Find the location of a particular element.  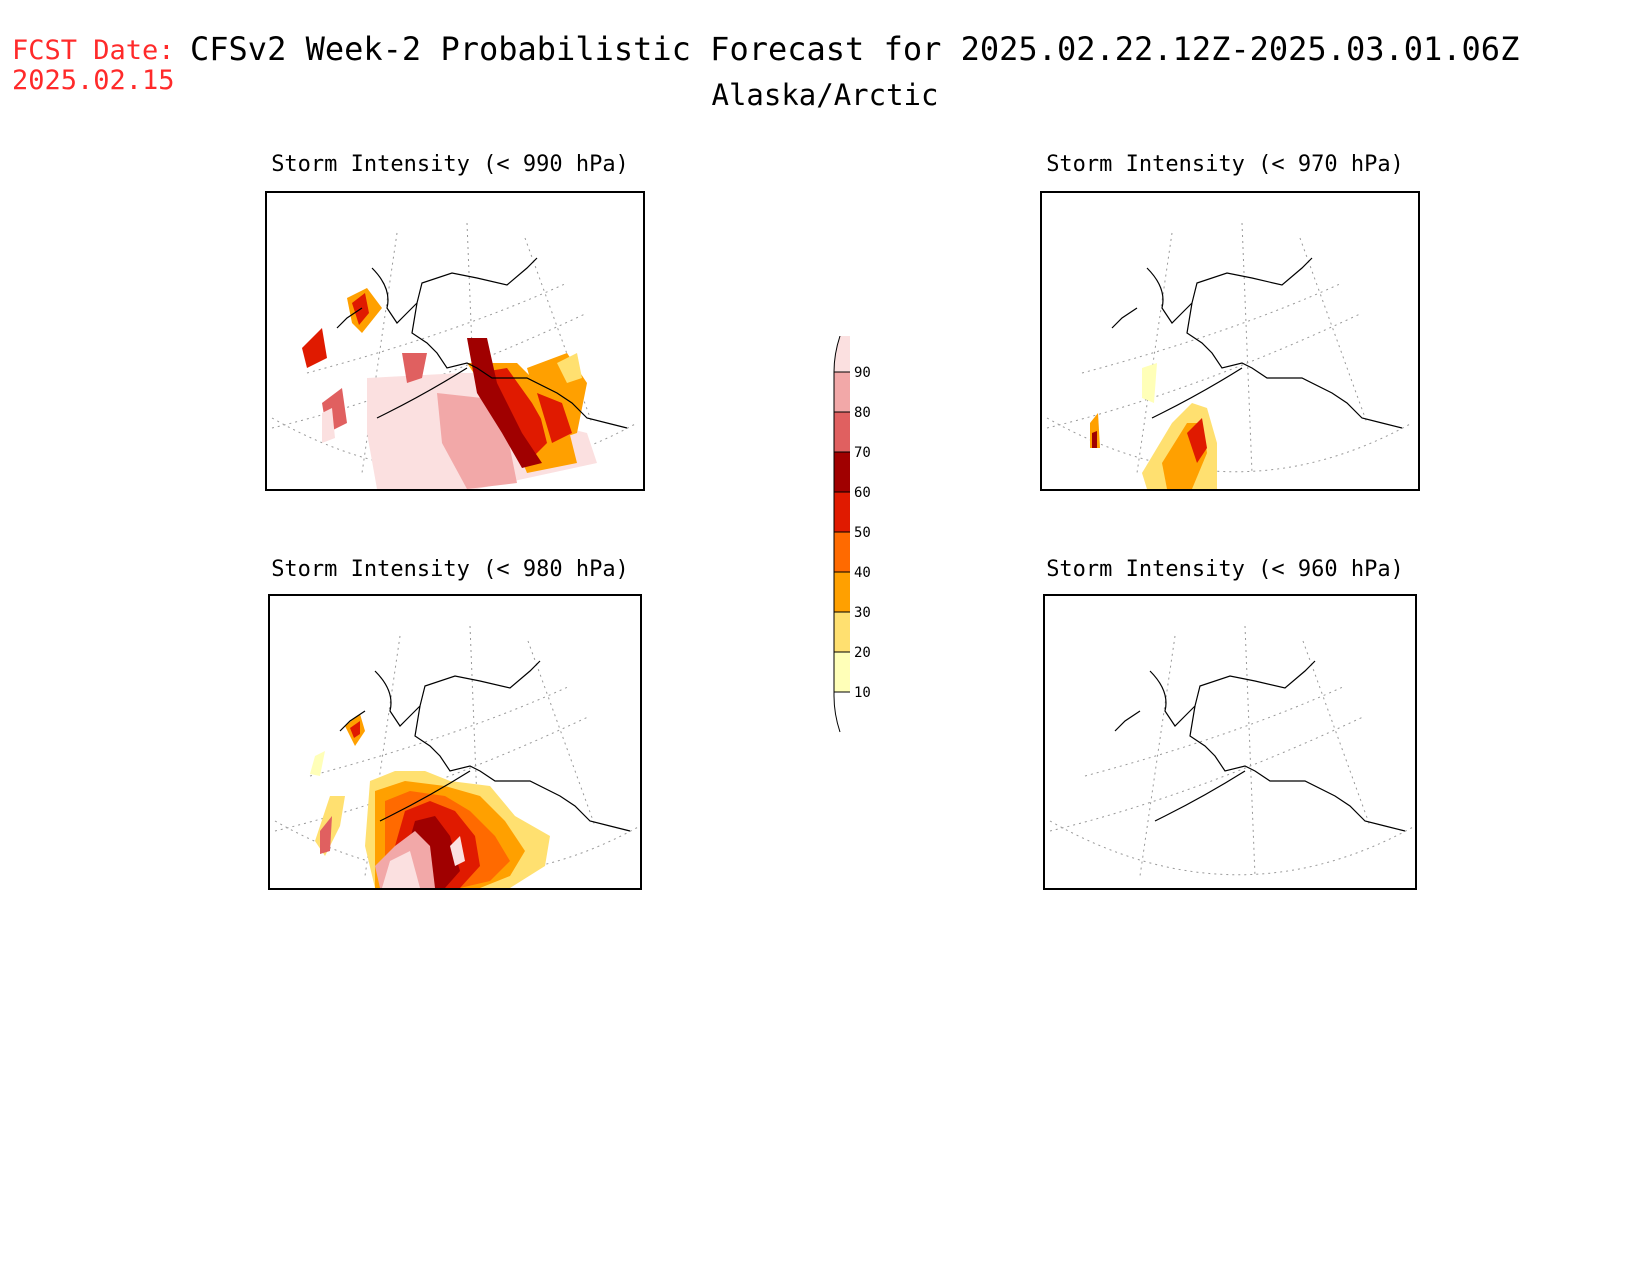

colorbar-outline is located at coordinates (837, 534).